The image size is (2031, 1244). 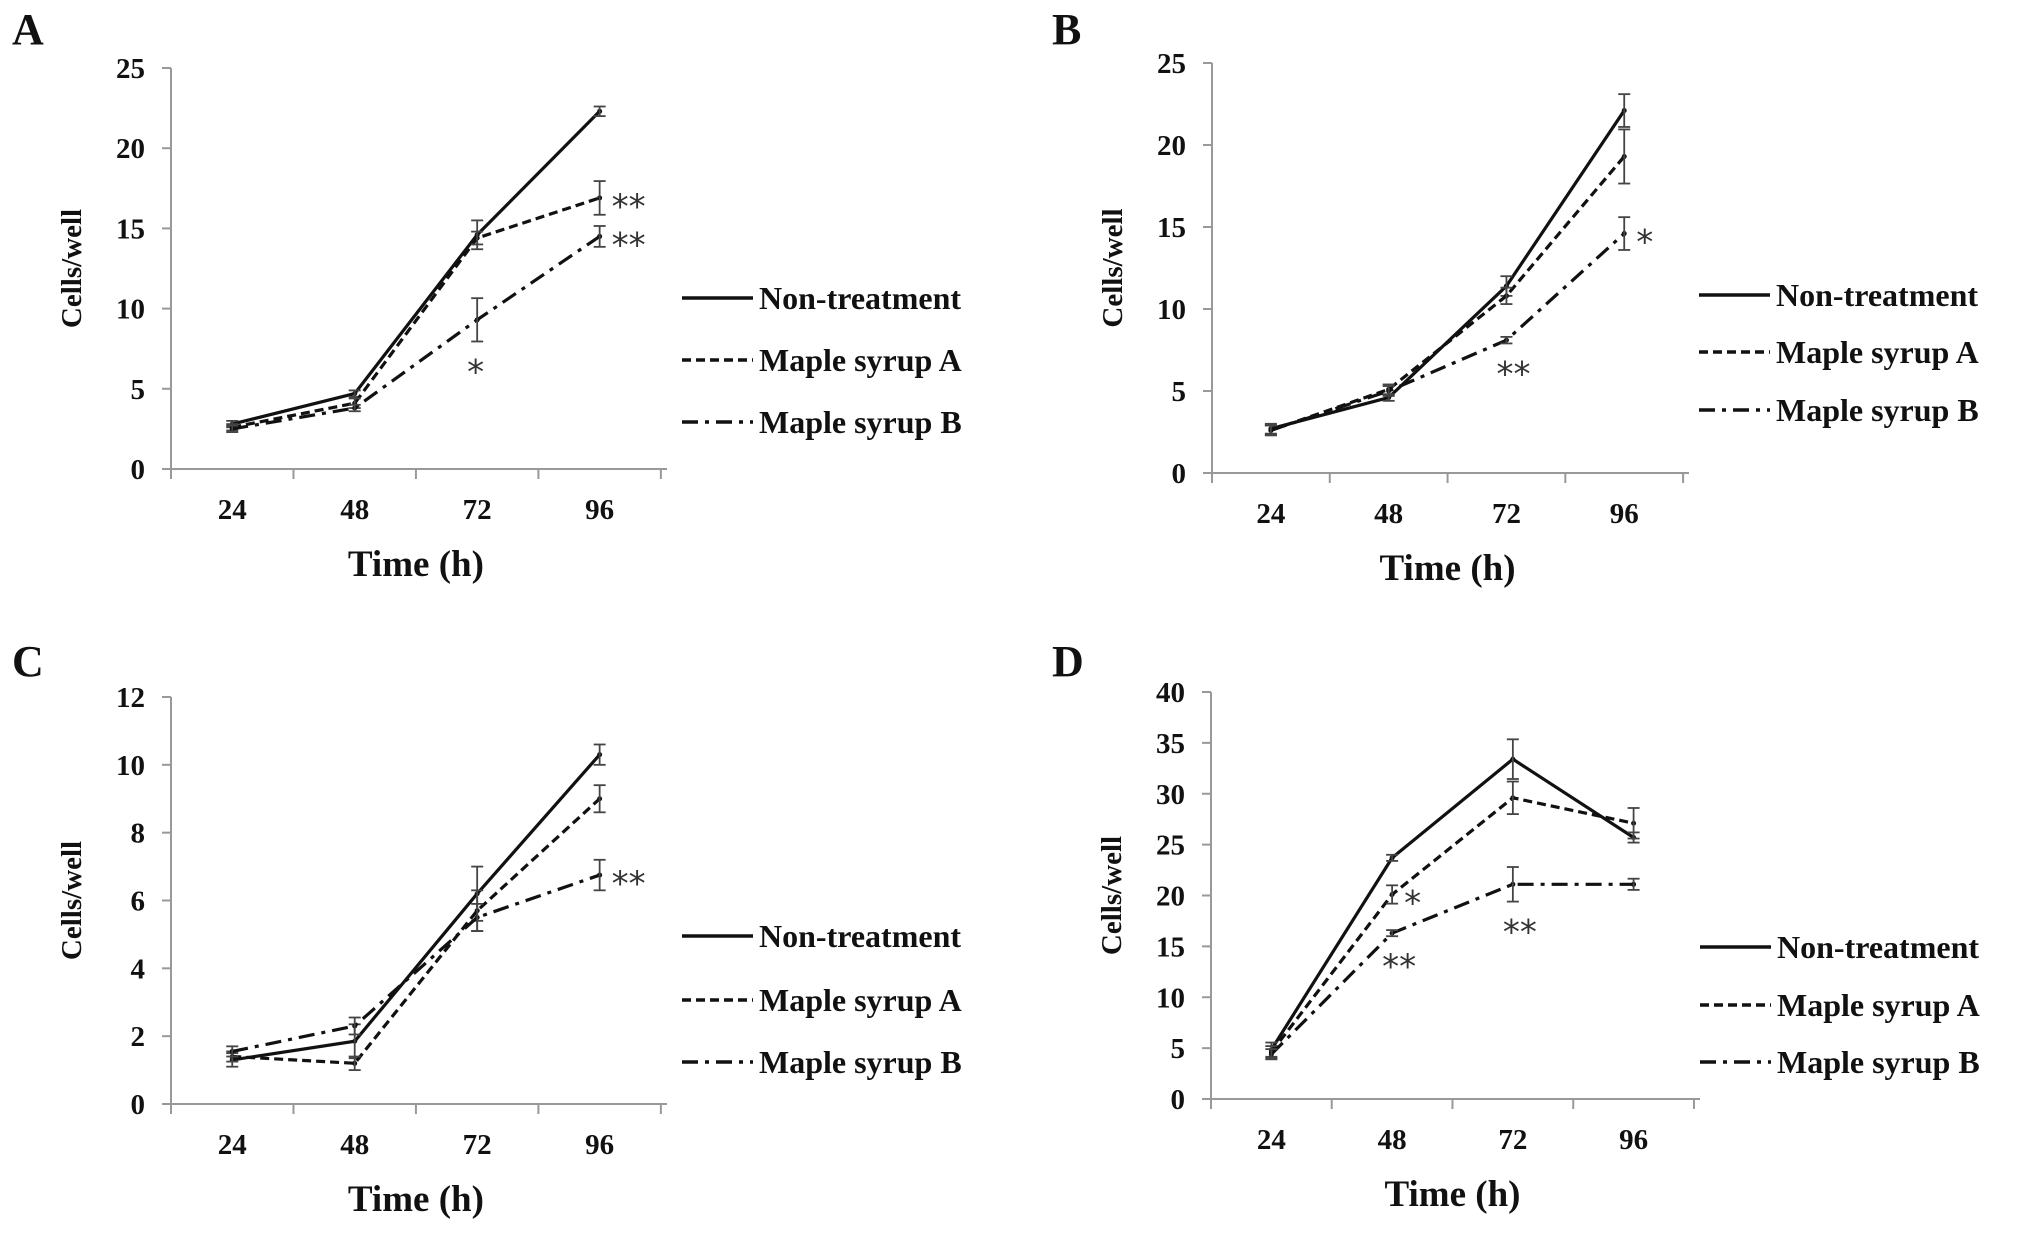 I want to click on y-tick-label: 6, so click(x=138, y=902).